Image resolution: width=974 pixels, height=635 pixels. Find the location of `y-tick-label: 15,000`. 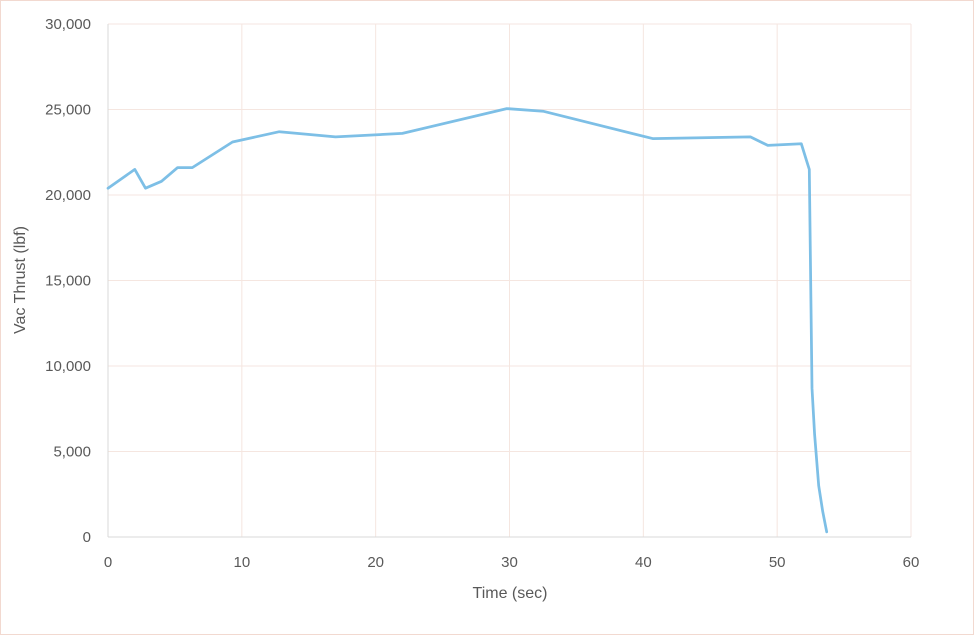

y-tick-label: 15,000 is located at coordinates (68, 281).